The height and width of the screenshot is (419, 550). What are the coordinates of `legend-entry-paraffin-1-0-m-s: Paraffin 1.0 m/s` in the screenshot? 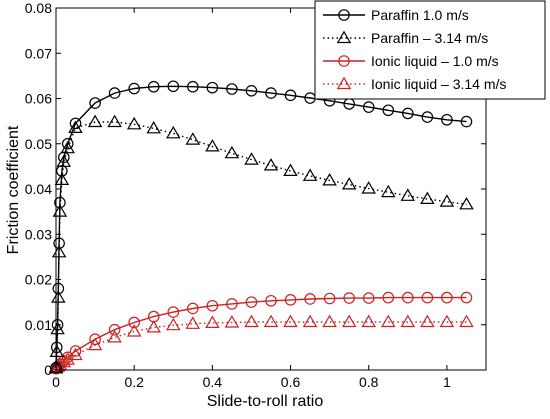 It's located at (396, 15).